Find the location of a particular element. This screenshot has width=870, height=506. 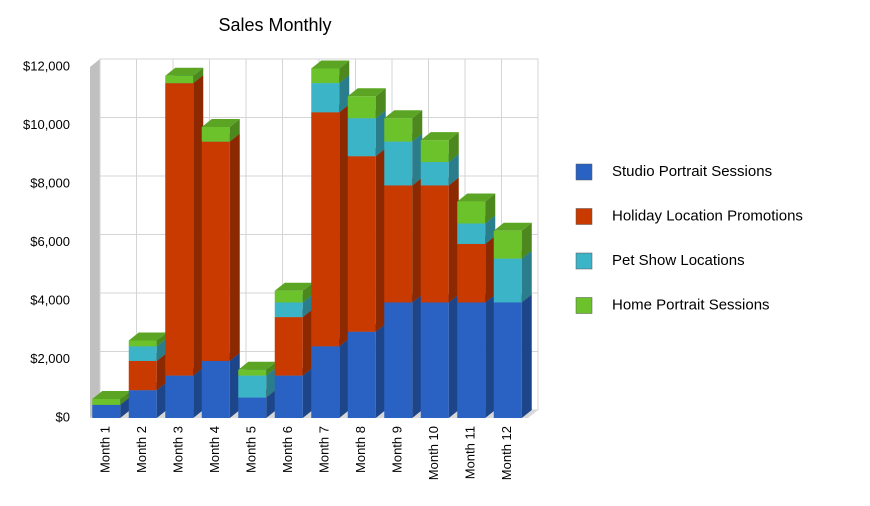

legend-label: Holiday Location Promotions is located at coordinates (707, 215).